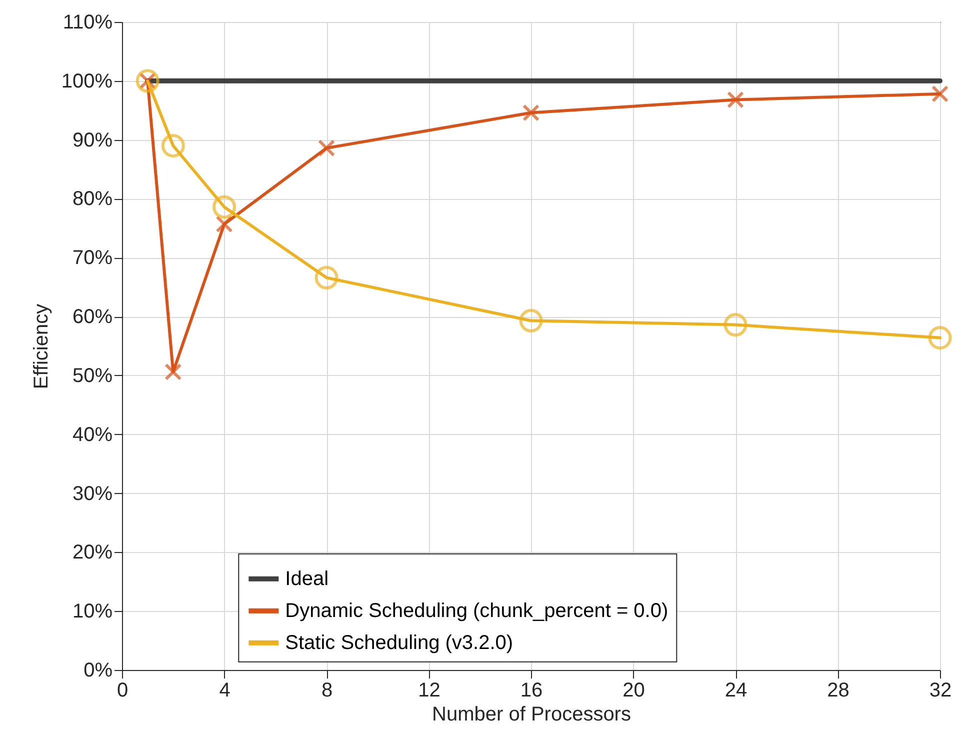  I want to click on legend-label: Dynamic Scheduling (chunk_percent = 0.0), so click(476, 611).